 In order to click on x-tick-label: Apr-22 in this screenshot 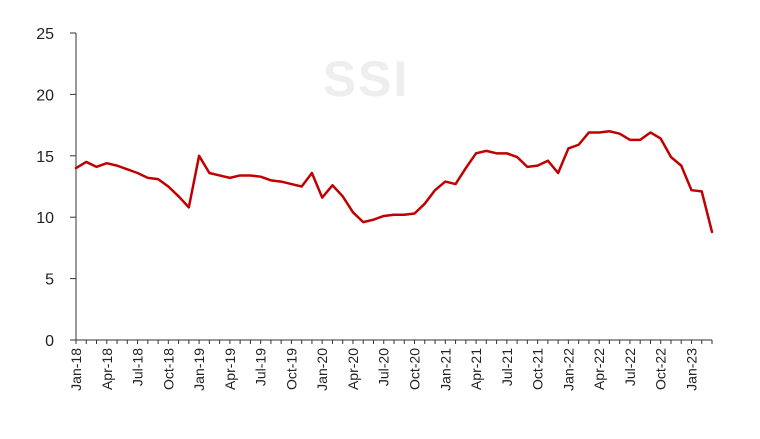, I will do `click(599, 369)`.